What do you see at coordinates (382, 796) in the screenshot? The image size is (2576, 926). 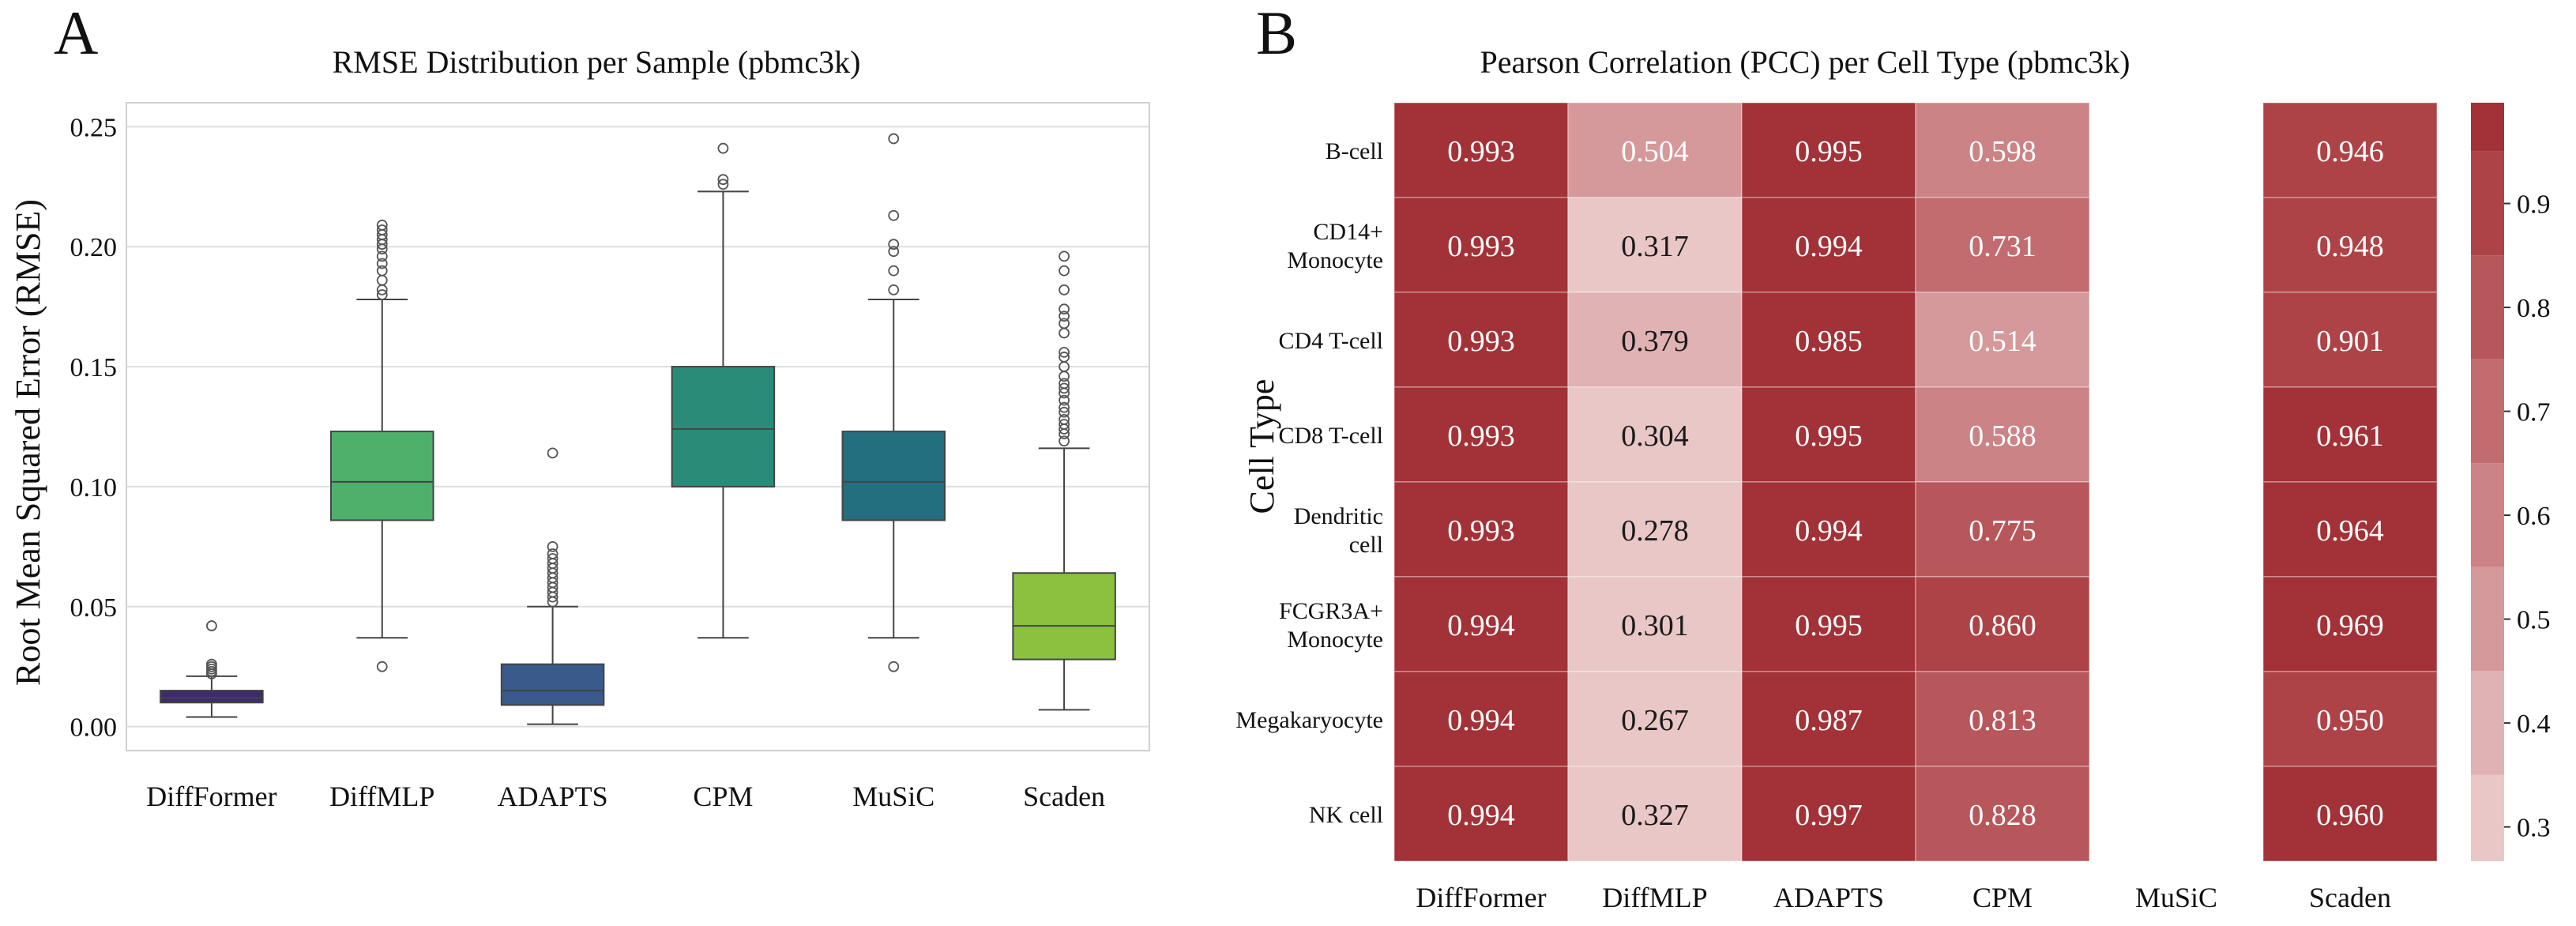 I see `x-tick-label: DiffMLP` at bounding box center [382, 796].